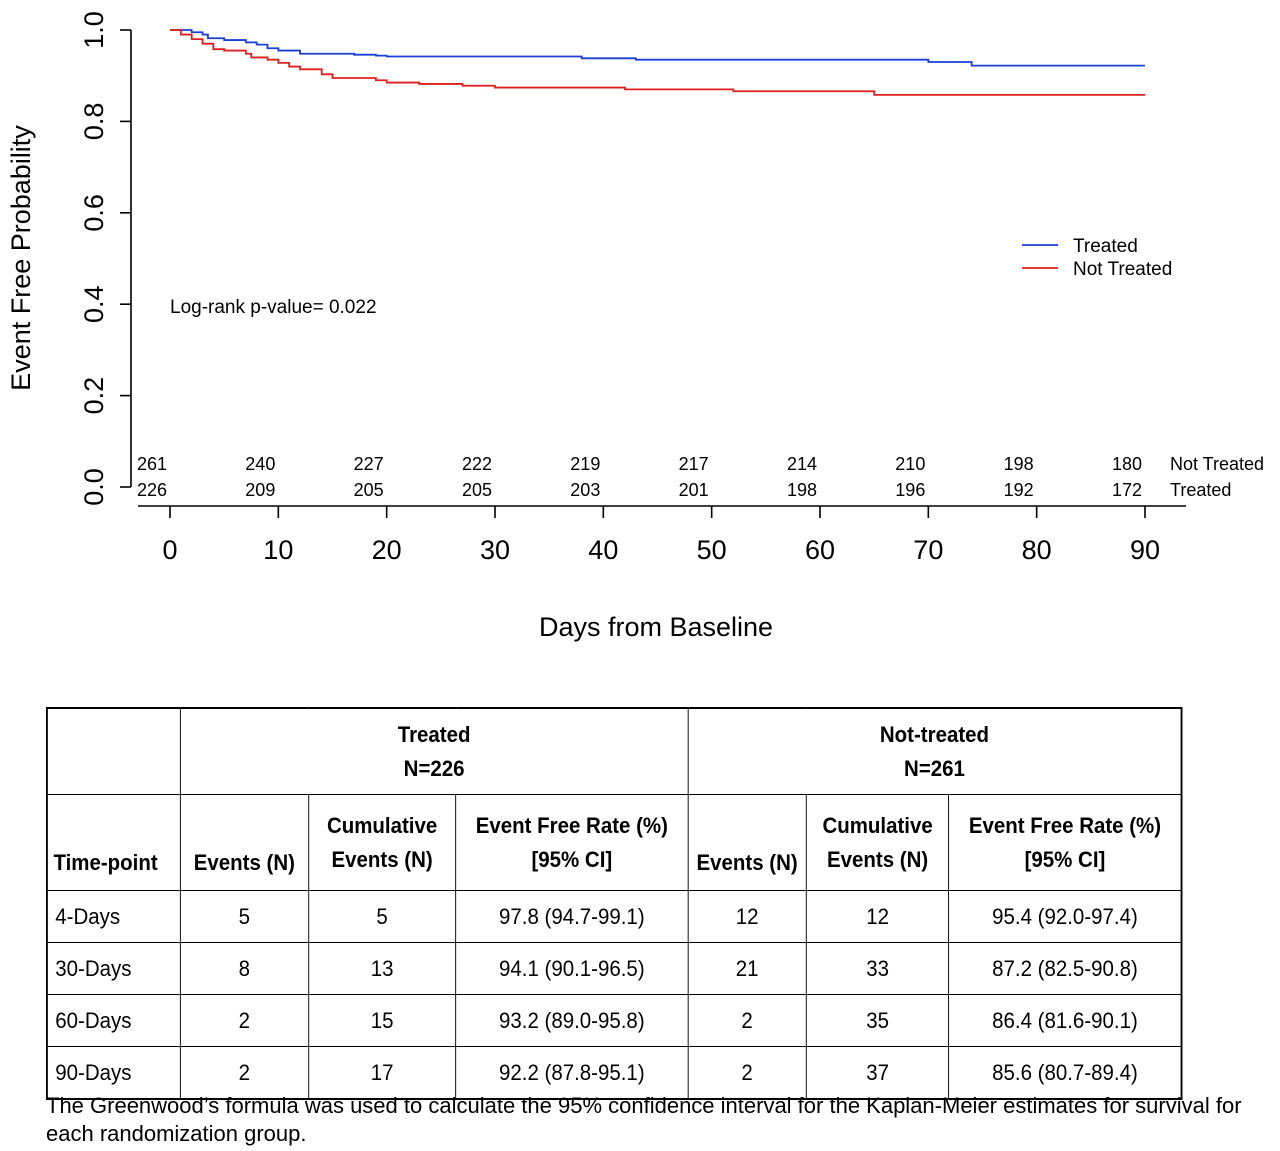  Describe the element at coordinates (113, 916) in the screenshot. I see `timepoint-cell: 4-Days` at that location.